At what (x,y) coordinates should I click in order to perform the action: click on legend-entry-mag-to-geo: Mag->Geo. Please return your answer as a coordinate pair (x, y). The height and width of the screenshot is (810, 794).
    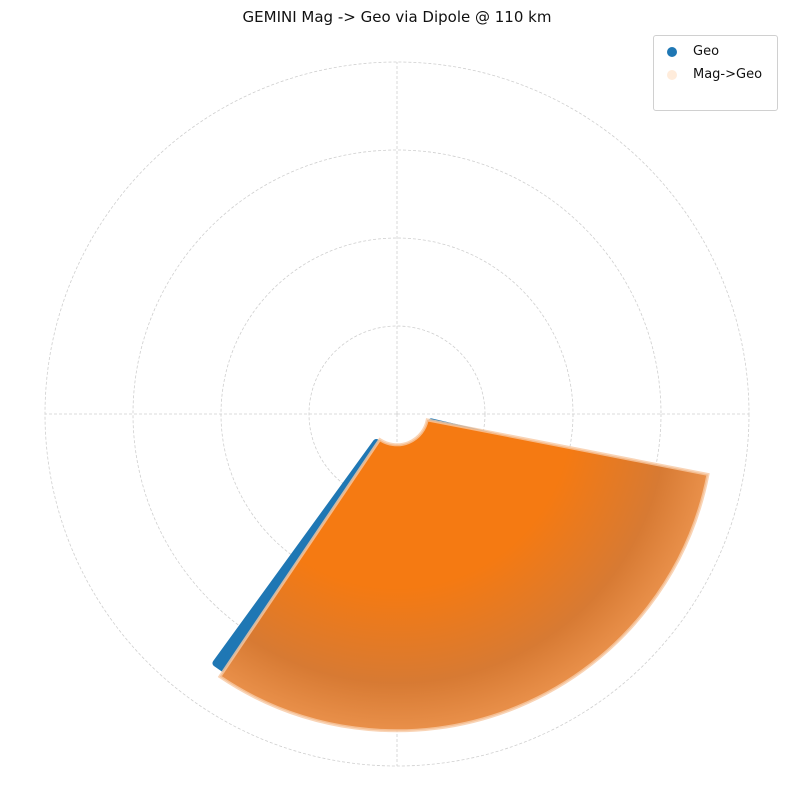
    Looking at the image, I should click on (715, 74).